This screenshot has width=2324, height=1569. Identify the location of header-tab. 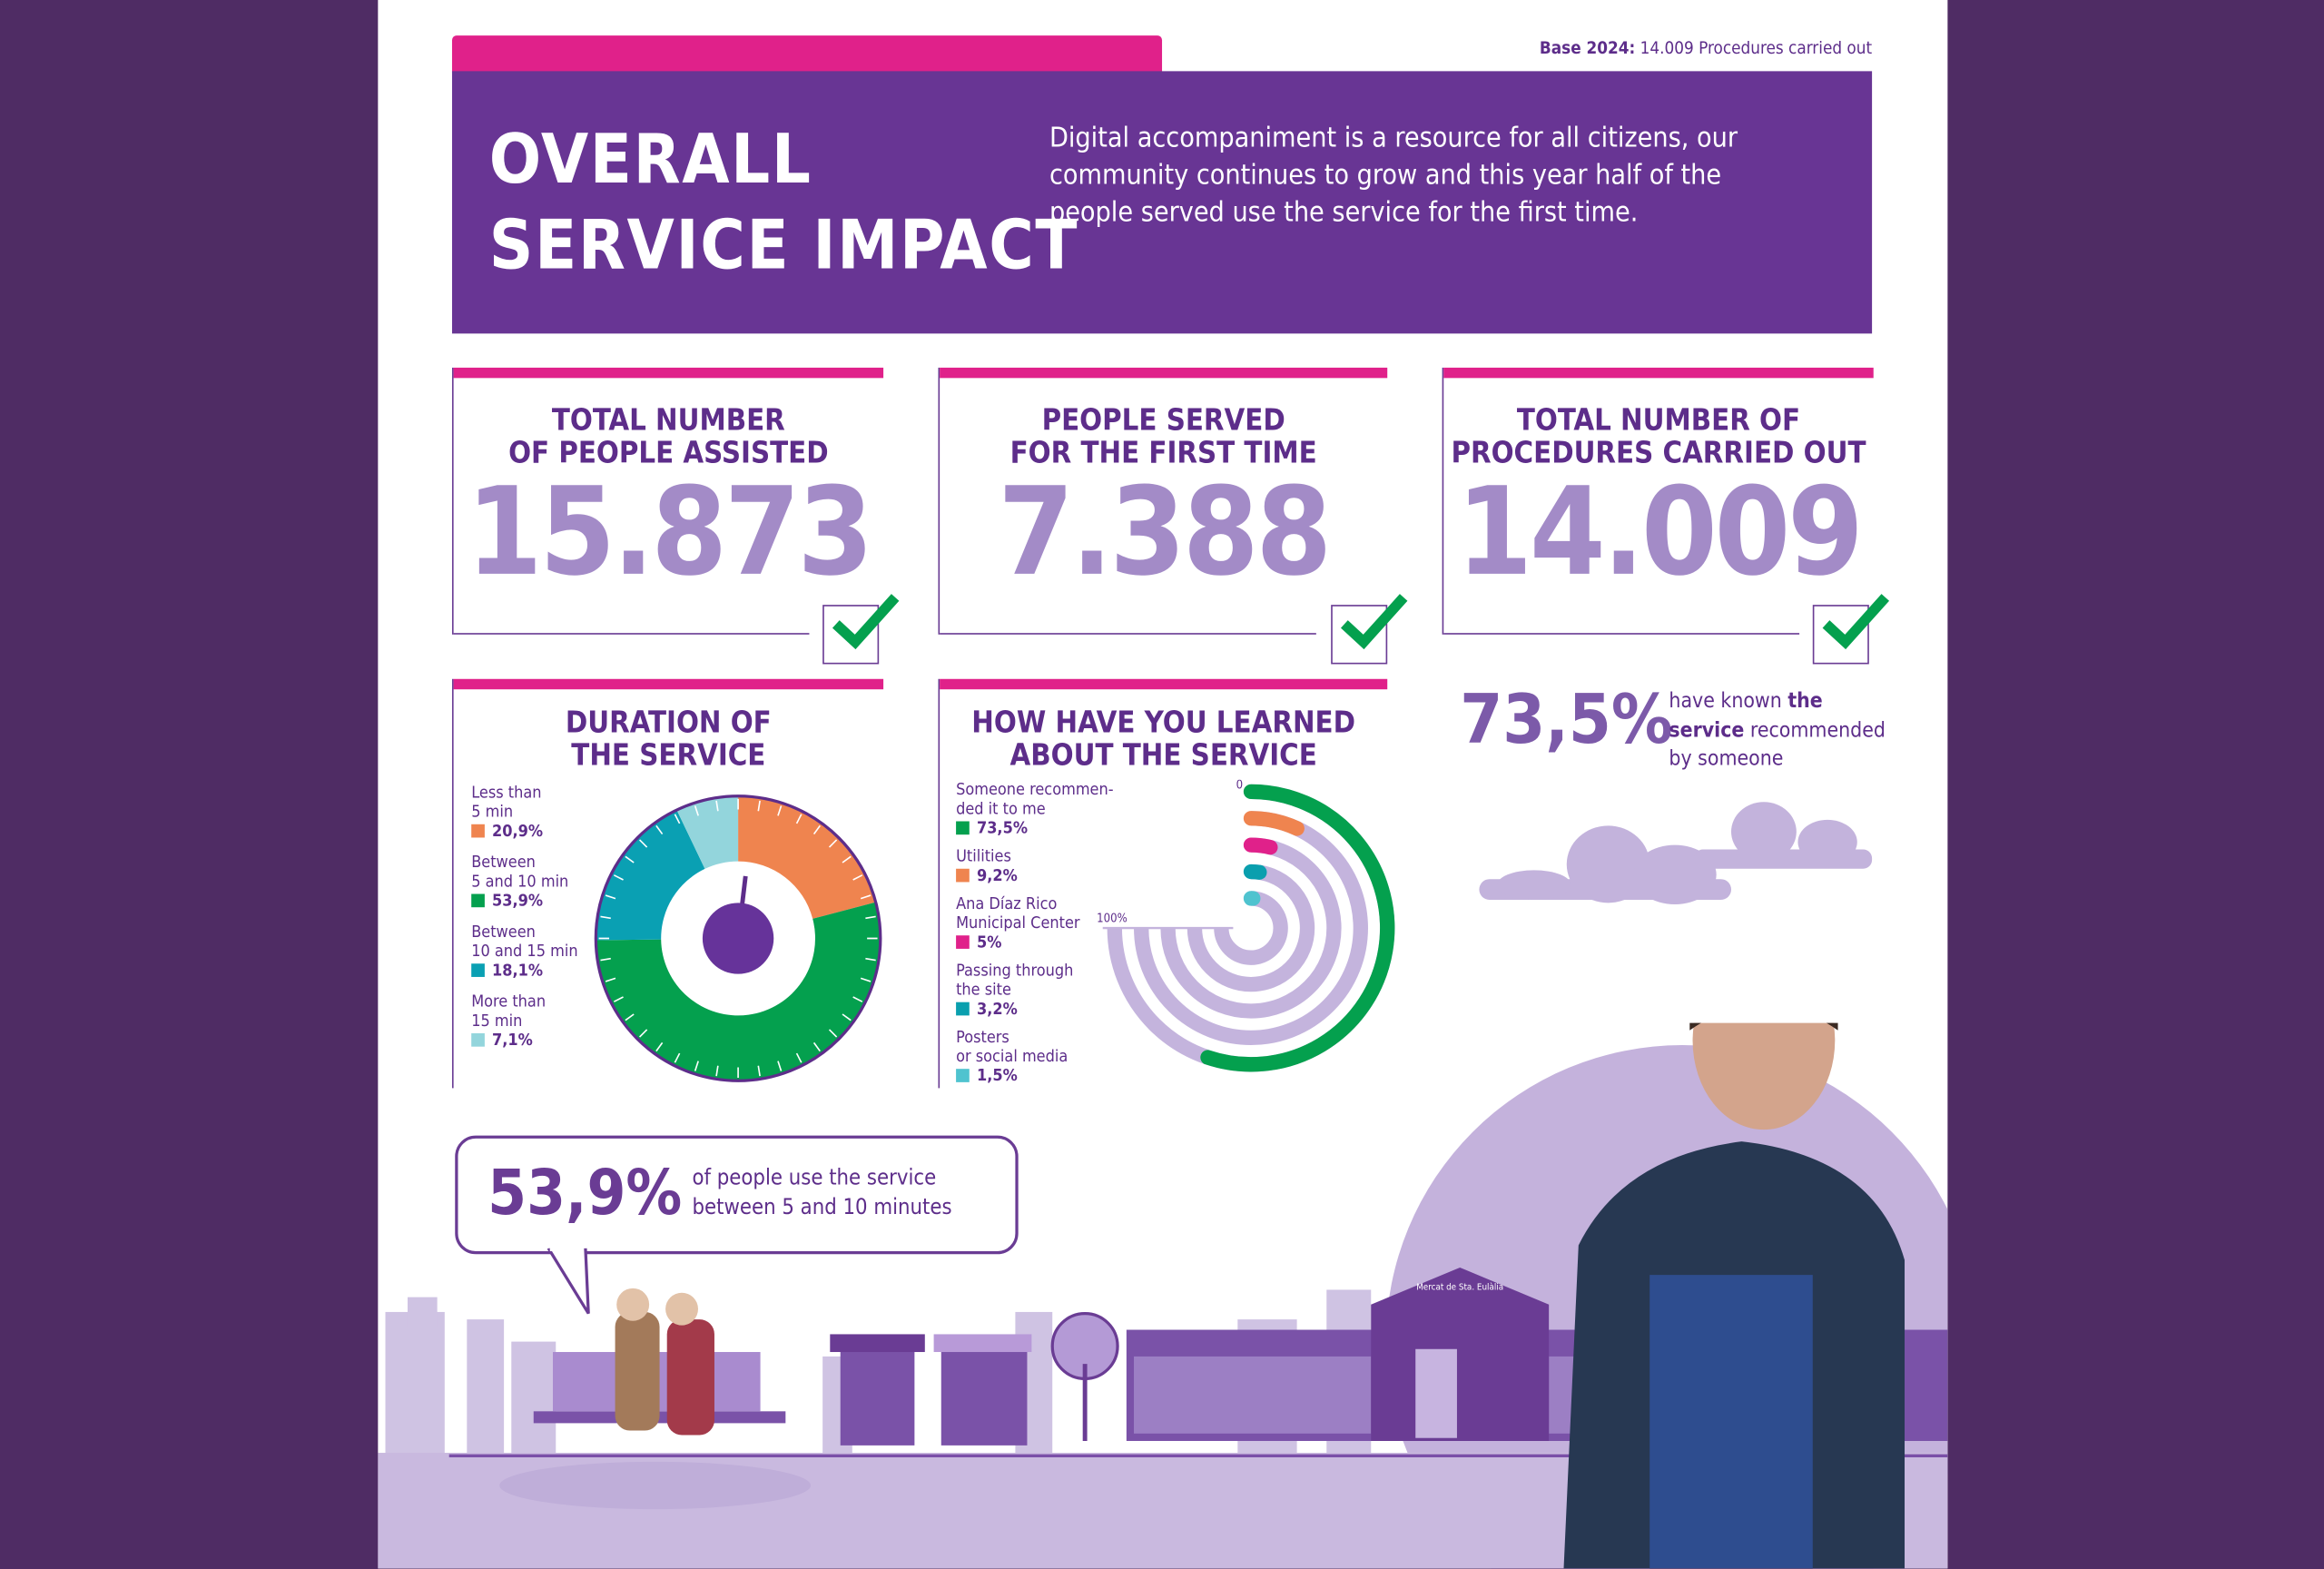
(807, 54).